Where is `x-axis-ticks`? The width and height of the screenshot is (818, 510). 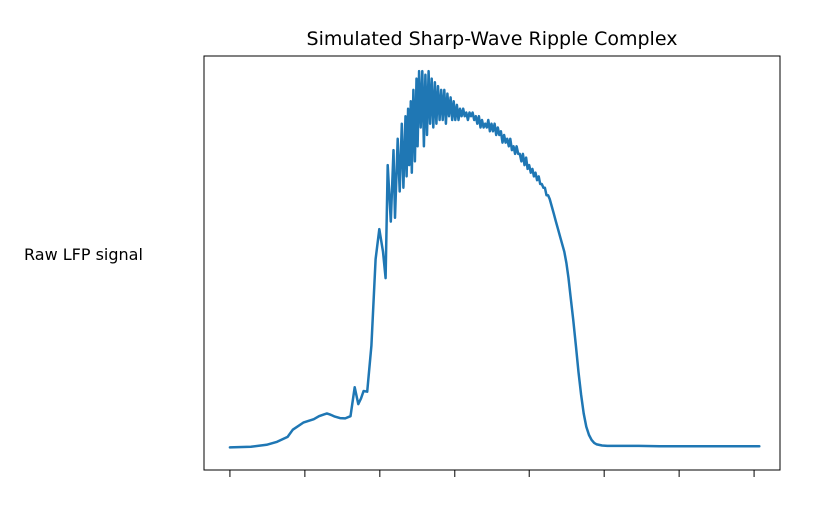
x-axis-ticks is located at coordinates (492, 473).